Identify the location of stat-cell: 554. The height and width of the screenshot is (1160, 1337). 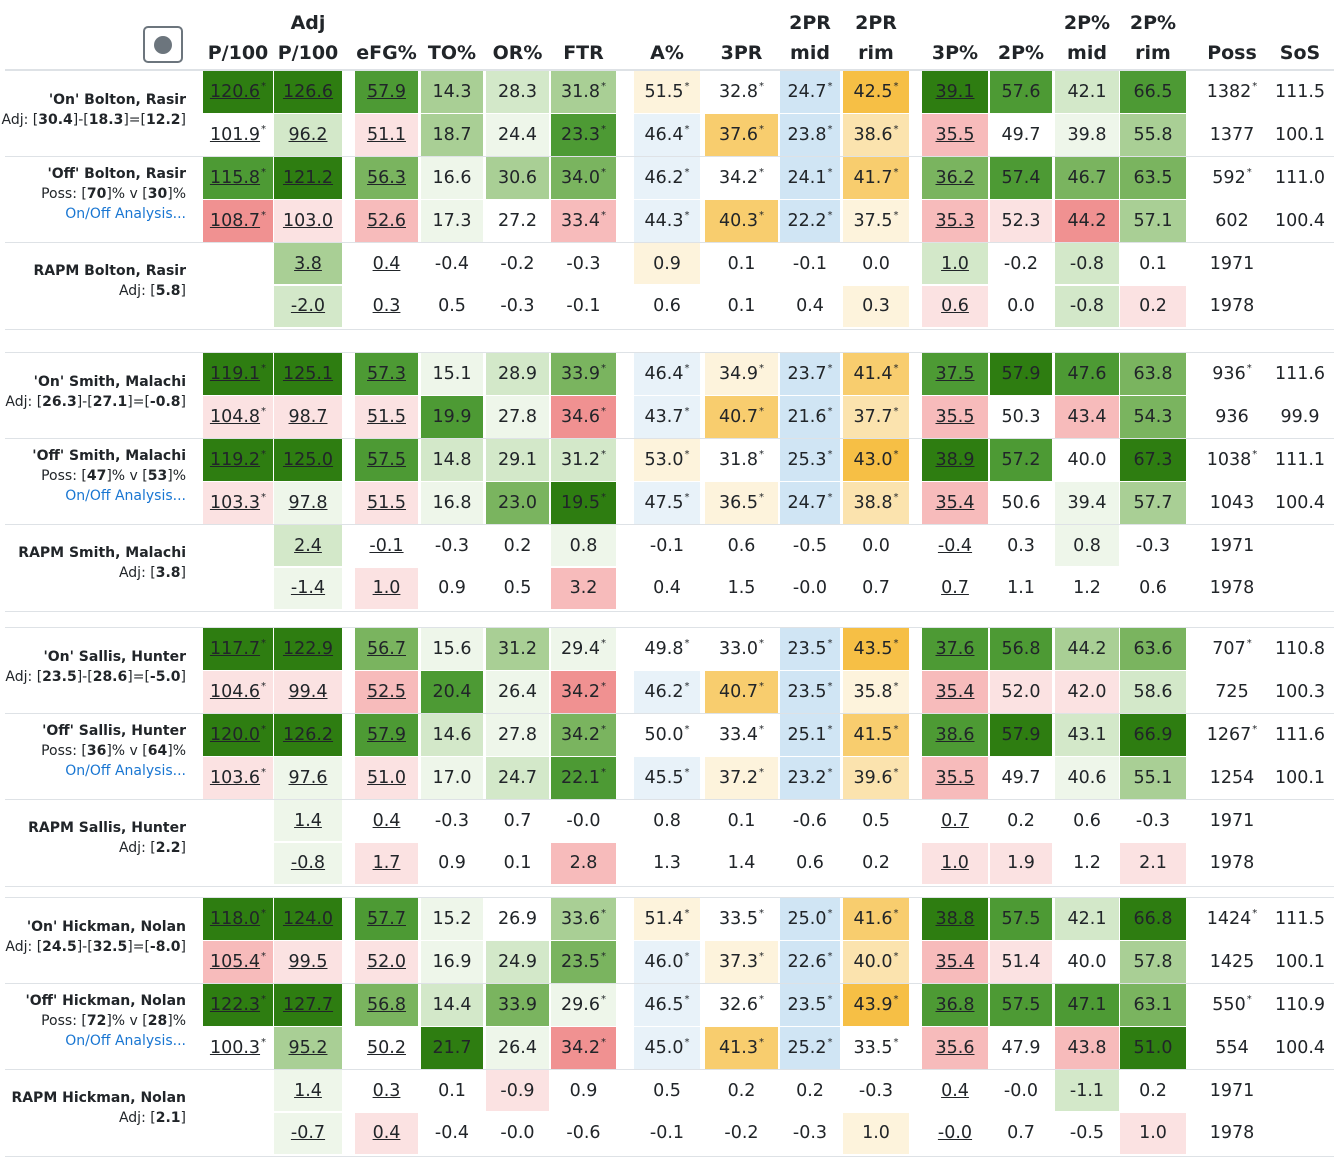
(1232, 1047).